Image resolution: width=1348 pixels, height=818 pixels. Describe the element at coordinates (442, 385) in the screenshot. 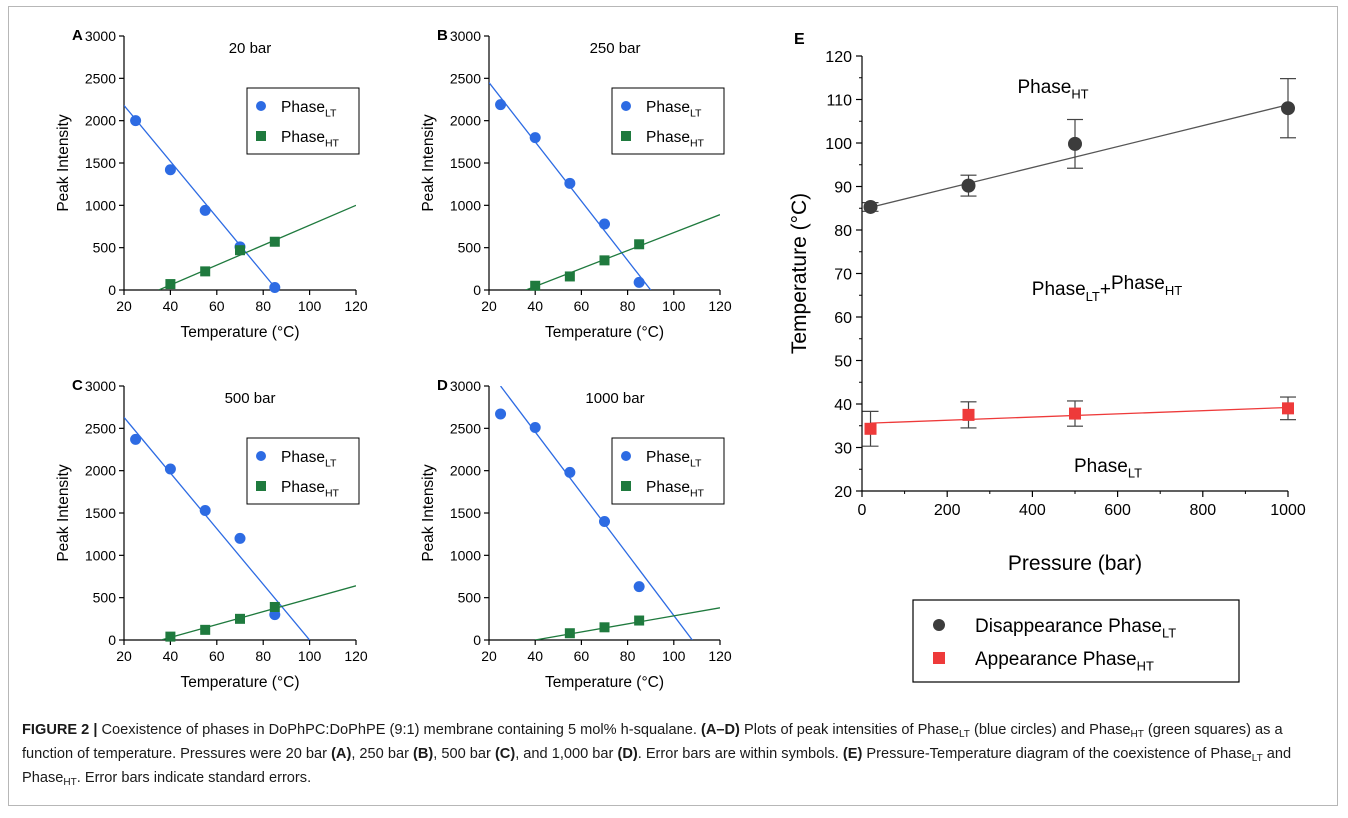

I see `panel-letter: D` at that location.